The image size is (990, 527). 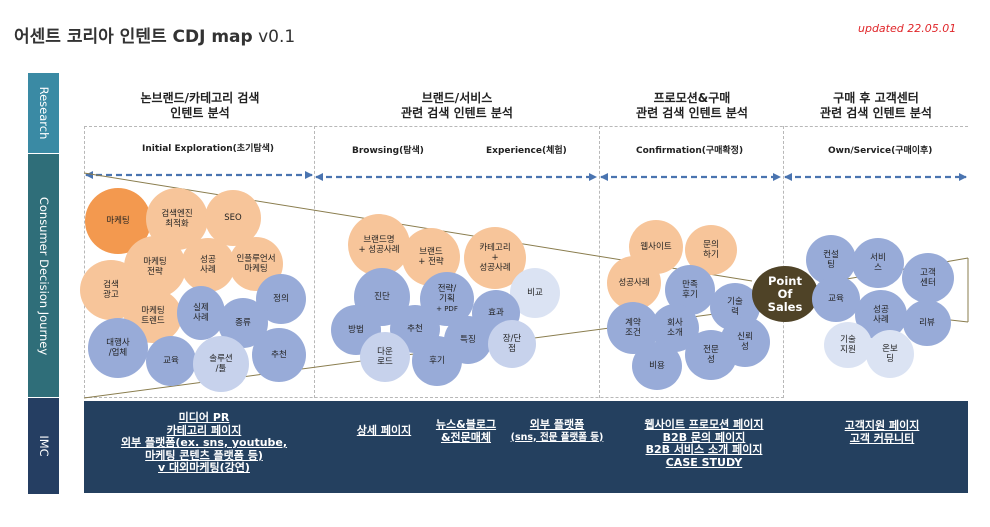 I want to click on phase-confirmation: Confirmation(구매확정), so click(x=690, y=151).